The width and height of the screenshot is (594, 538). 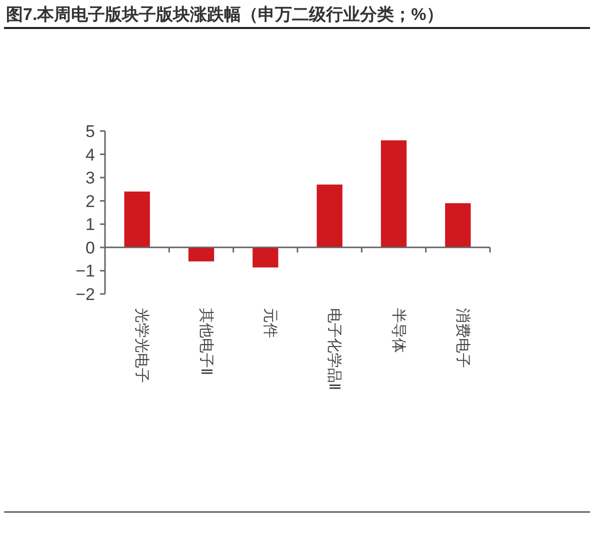 I want to click on y-tick-label: 2, so click(x=90, y=201).